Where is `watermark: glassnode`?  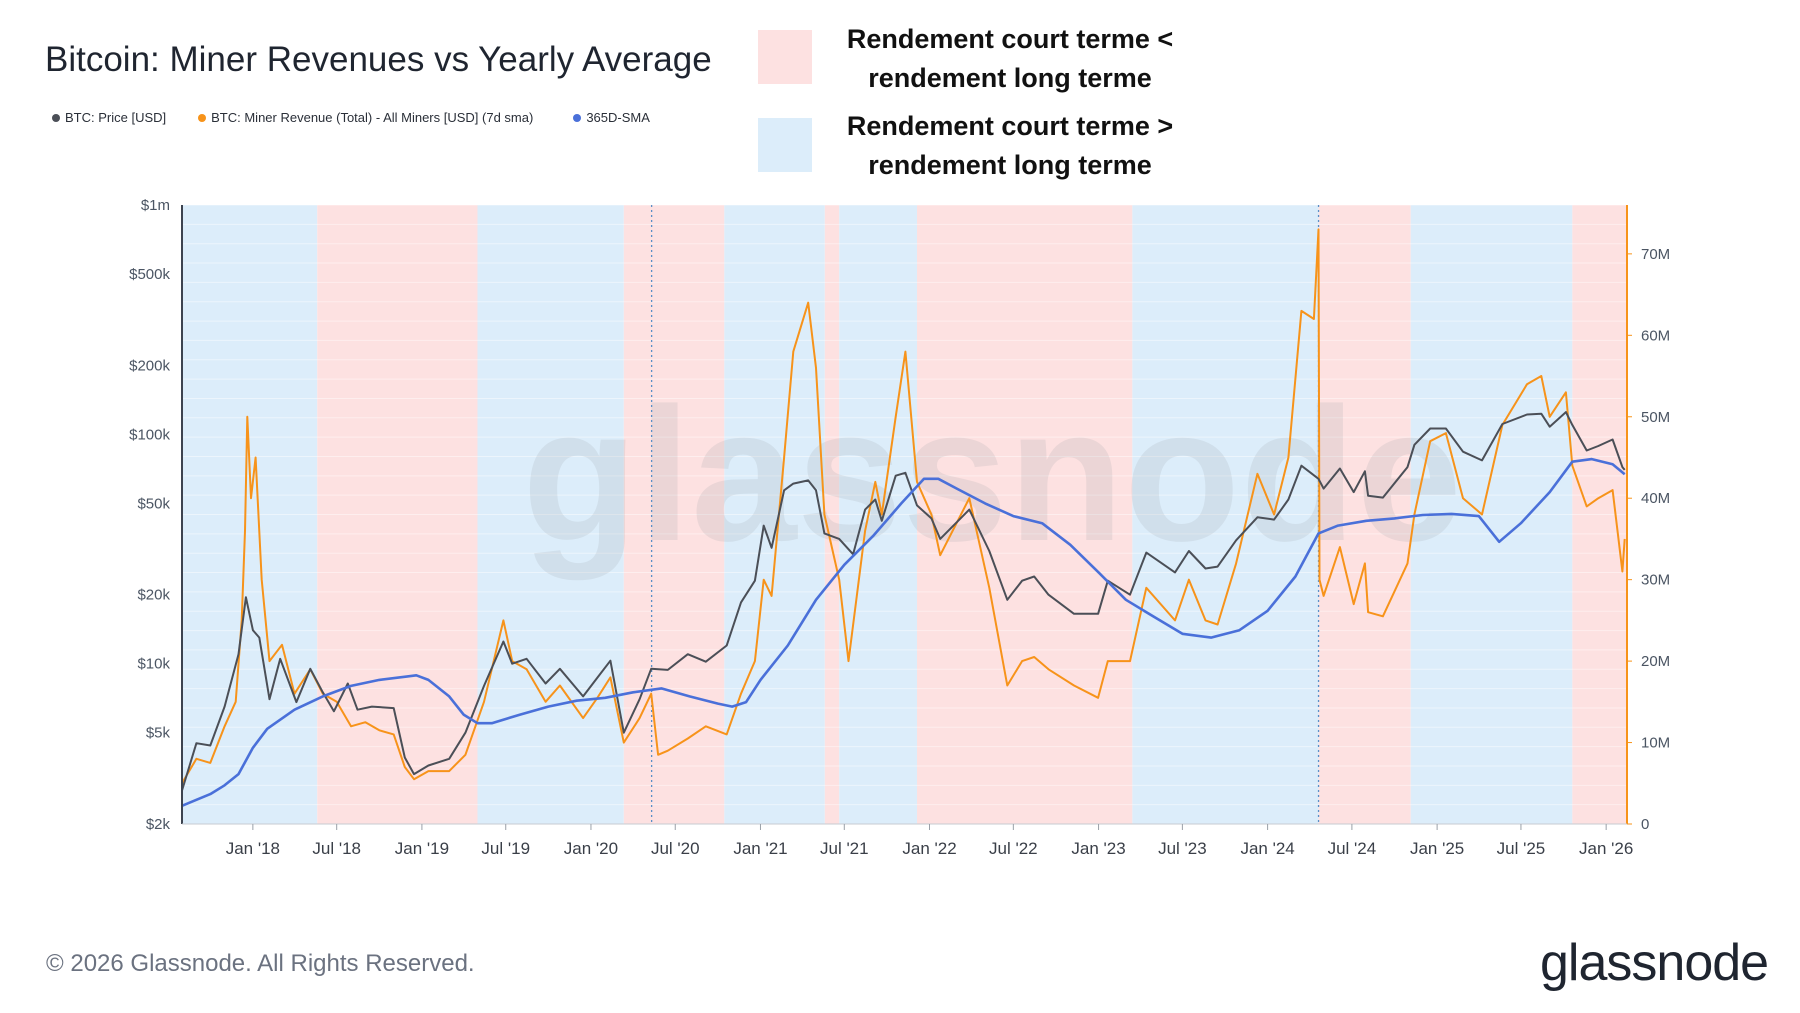
watermark: glassnode is located at coordinates (992, 475).